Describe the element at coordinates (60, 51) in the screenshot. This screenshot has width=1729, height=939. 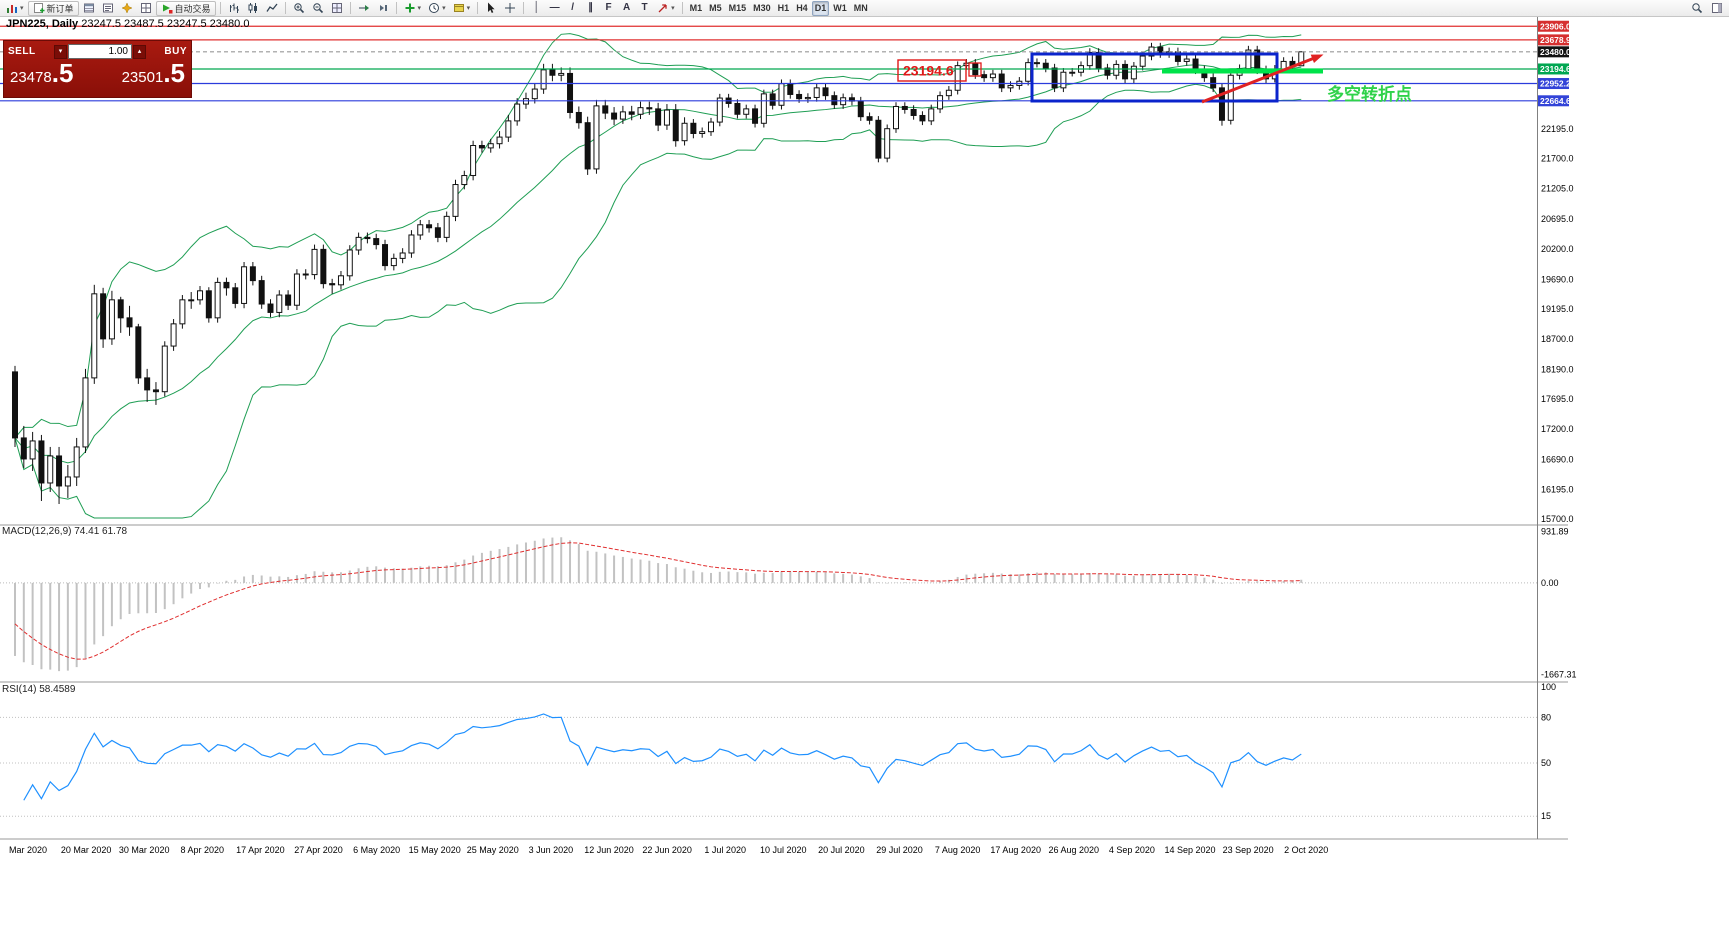
I see `volume-down-button: ▾` at that location.